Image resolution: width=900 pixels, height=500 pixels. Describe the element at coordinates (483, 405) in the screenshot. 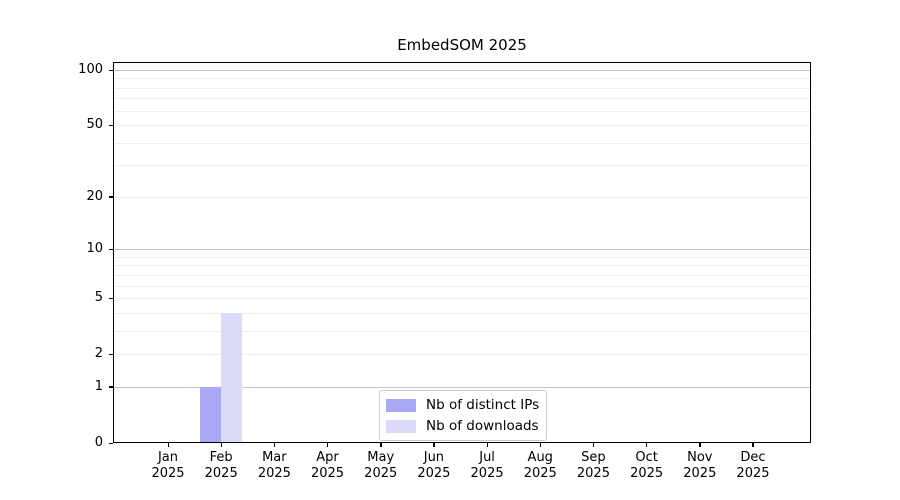

I see `legend-label: Nb of distinct IPs` at that location.